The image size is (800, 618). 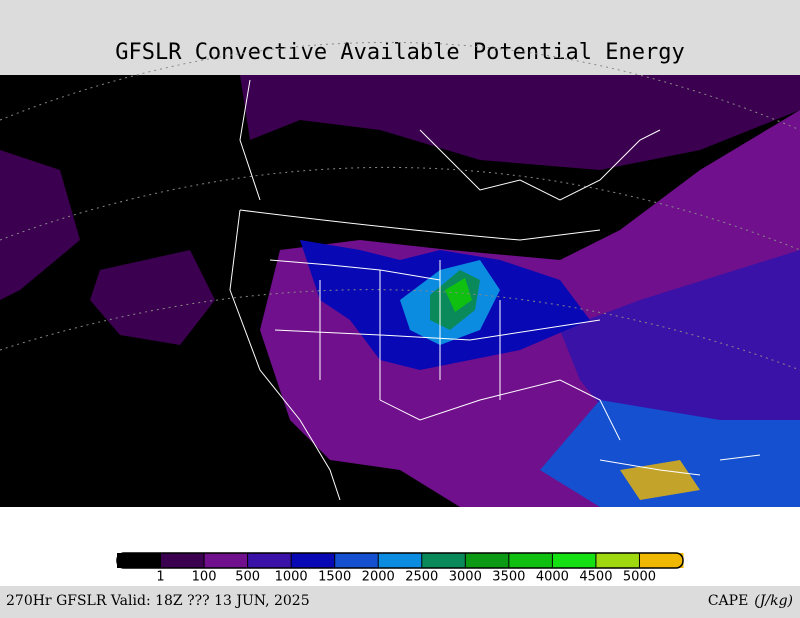 I want to click on footer-left: 270Hr GFSLR Valid: 18Z ??? 13 JUN, 2025, so click(x=158, y=601).